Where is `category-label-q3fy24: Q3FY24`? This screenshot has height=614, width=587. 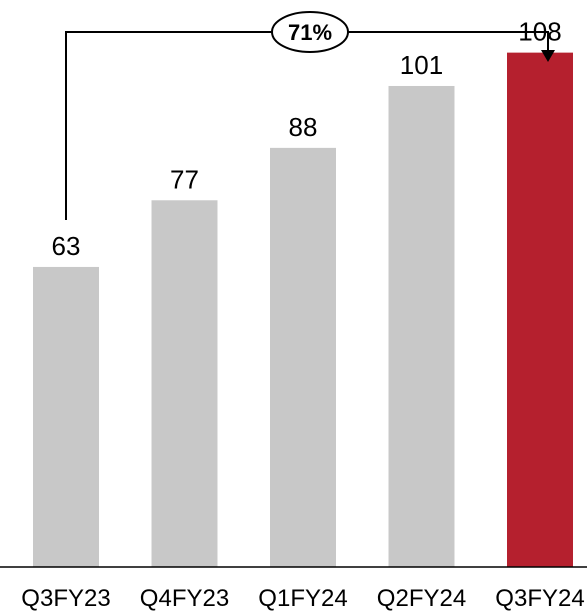 category-label-q3fy24: Q3FY24 is located at coordinates (539, 598).